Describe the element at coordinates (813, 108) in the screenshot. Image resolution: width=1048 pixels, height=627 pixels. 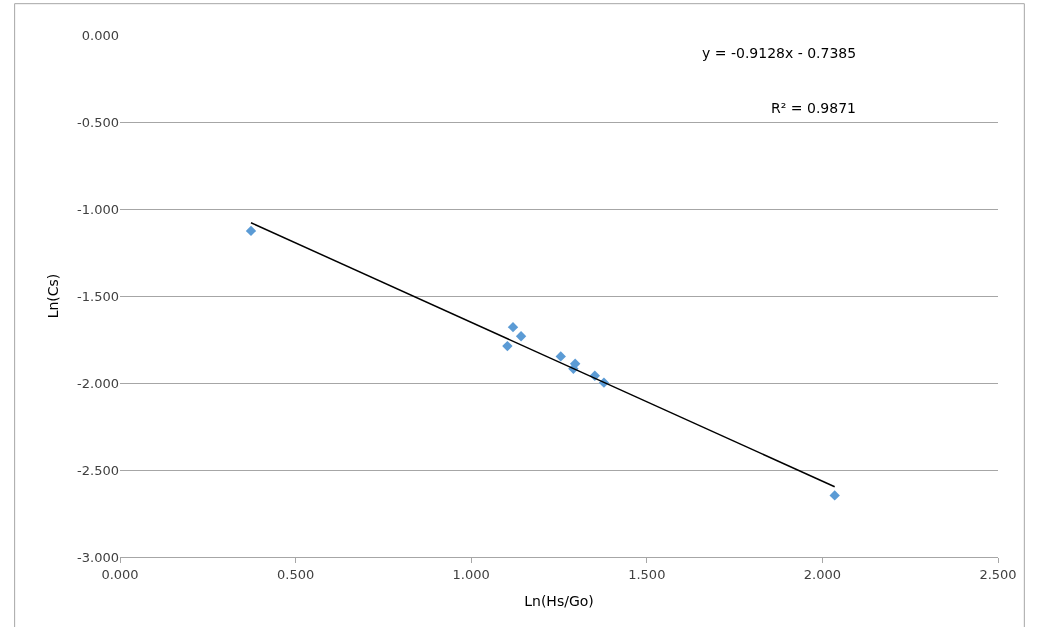
I see `annotation: R² = 0.9871` at that location.